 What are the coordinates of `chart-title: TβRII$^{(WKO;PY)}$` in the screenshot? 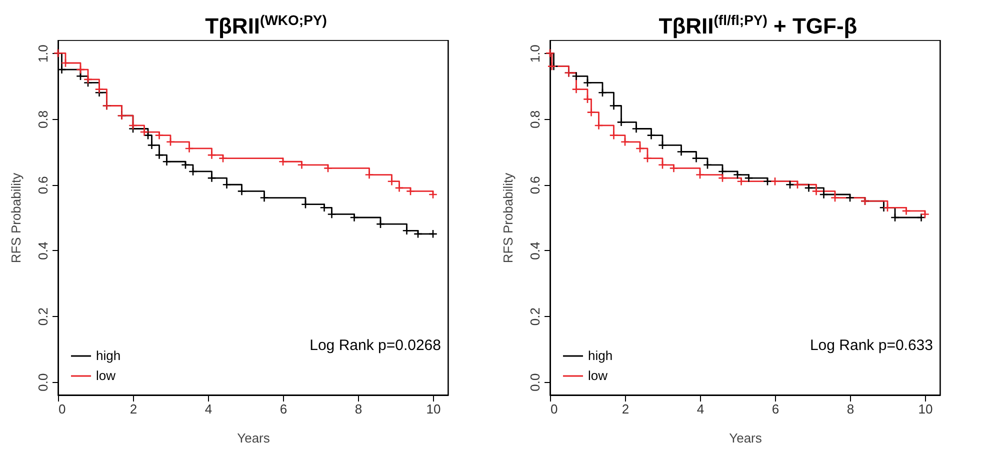 It's located at (266, 25).